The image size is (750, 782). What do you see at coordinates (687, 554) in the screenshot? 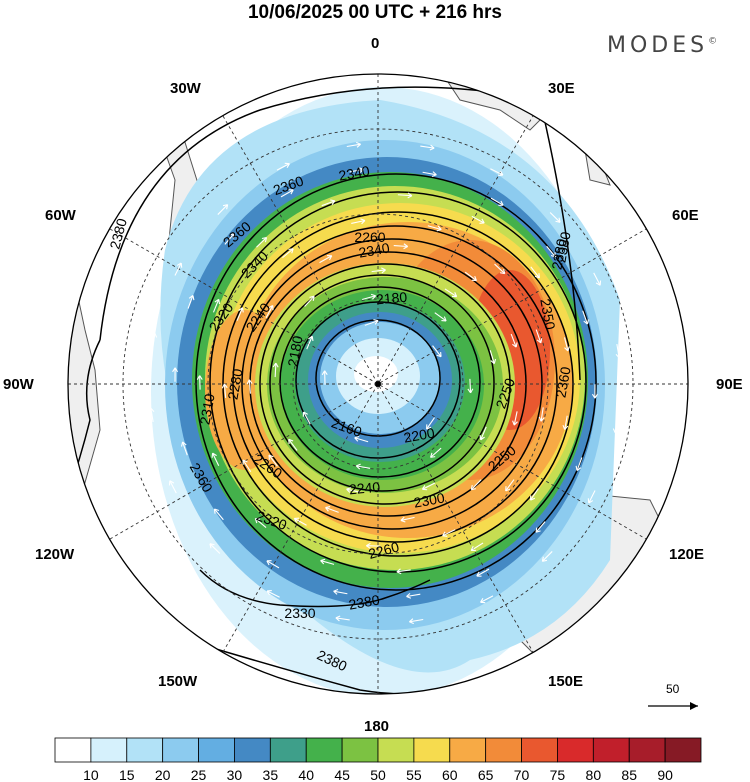
I see `lon-label-120e: 120E` at bounding box center [687, 554].